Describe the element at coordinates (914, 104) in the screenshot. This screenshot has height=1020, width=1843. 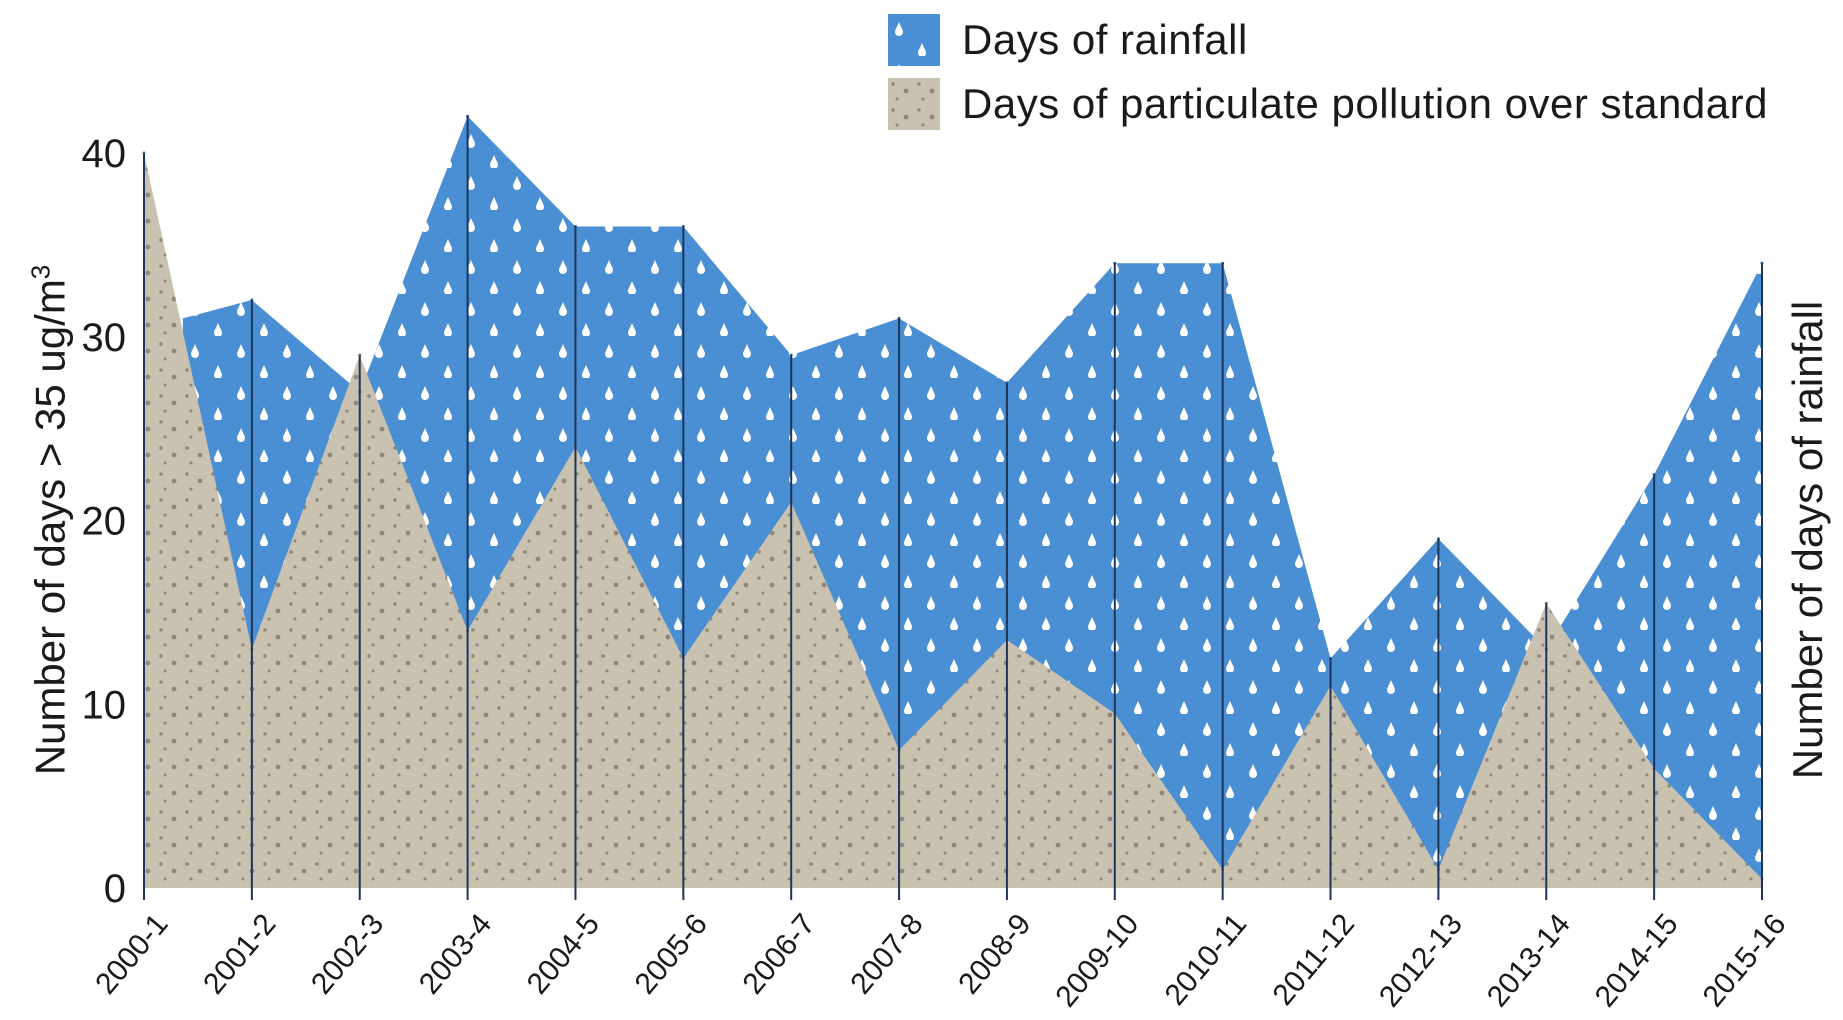
I see `legend-swatch-pollution` at that location.